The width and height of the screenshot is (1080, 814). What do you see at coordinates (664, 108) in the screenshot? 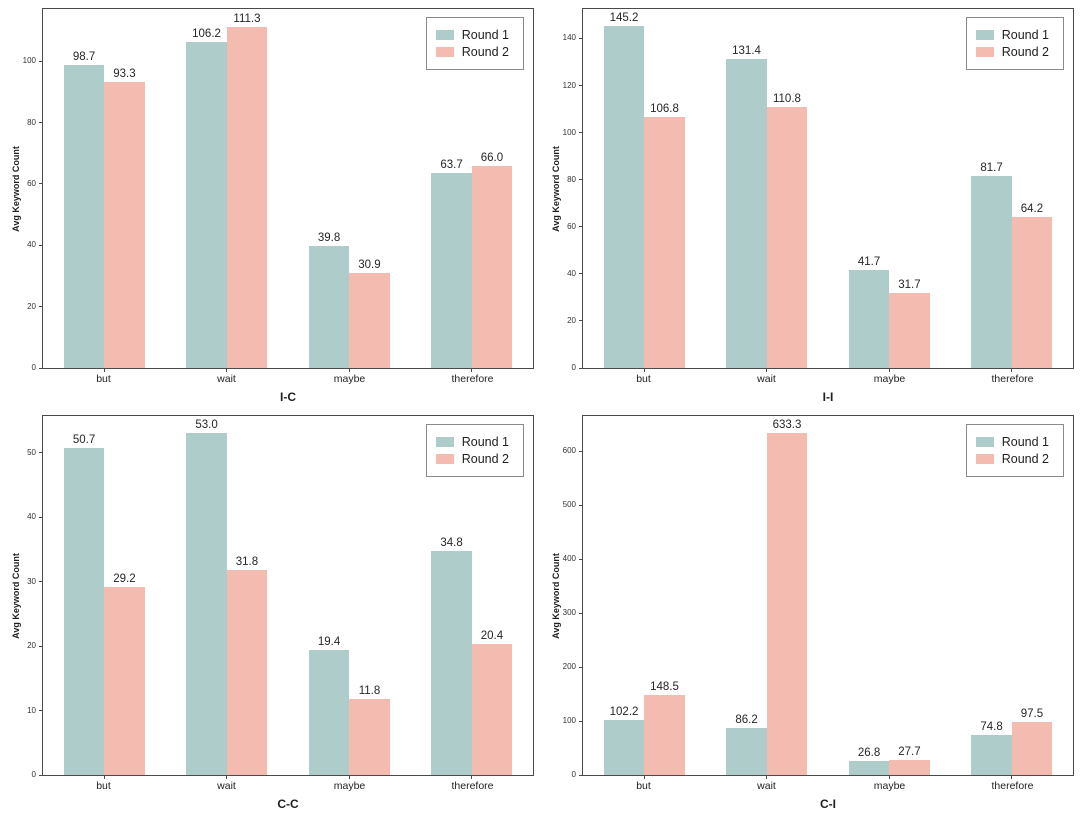
I see `bar-value-label: 106.8` at bounding box center [664, 108].